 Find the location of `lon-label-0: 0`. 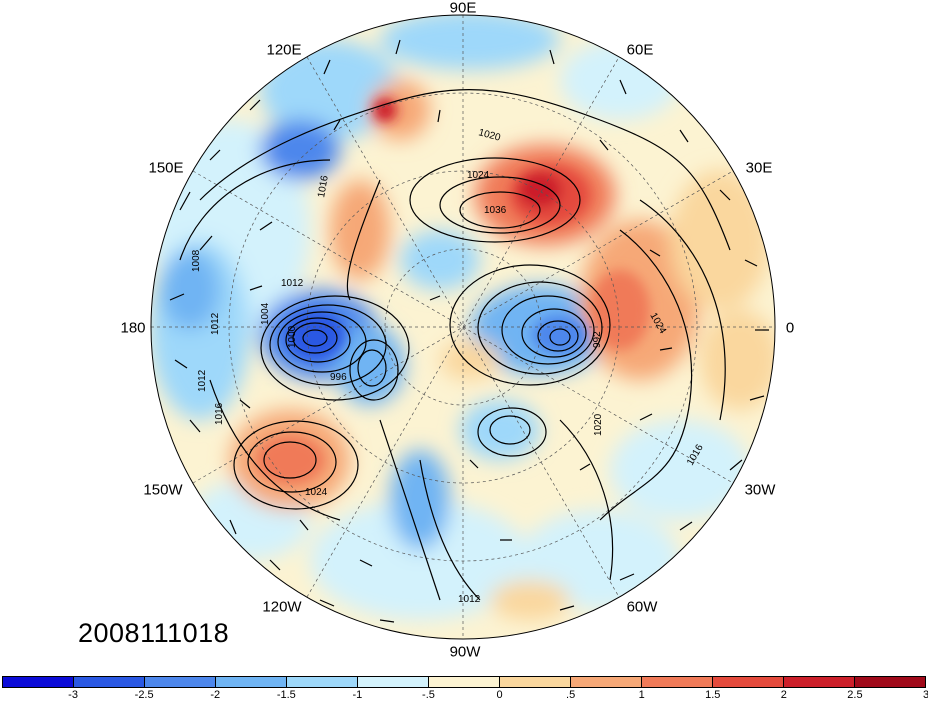

lon-label-0: 0 is located at coordinates (790, 328).